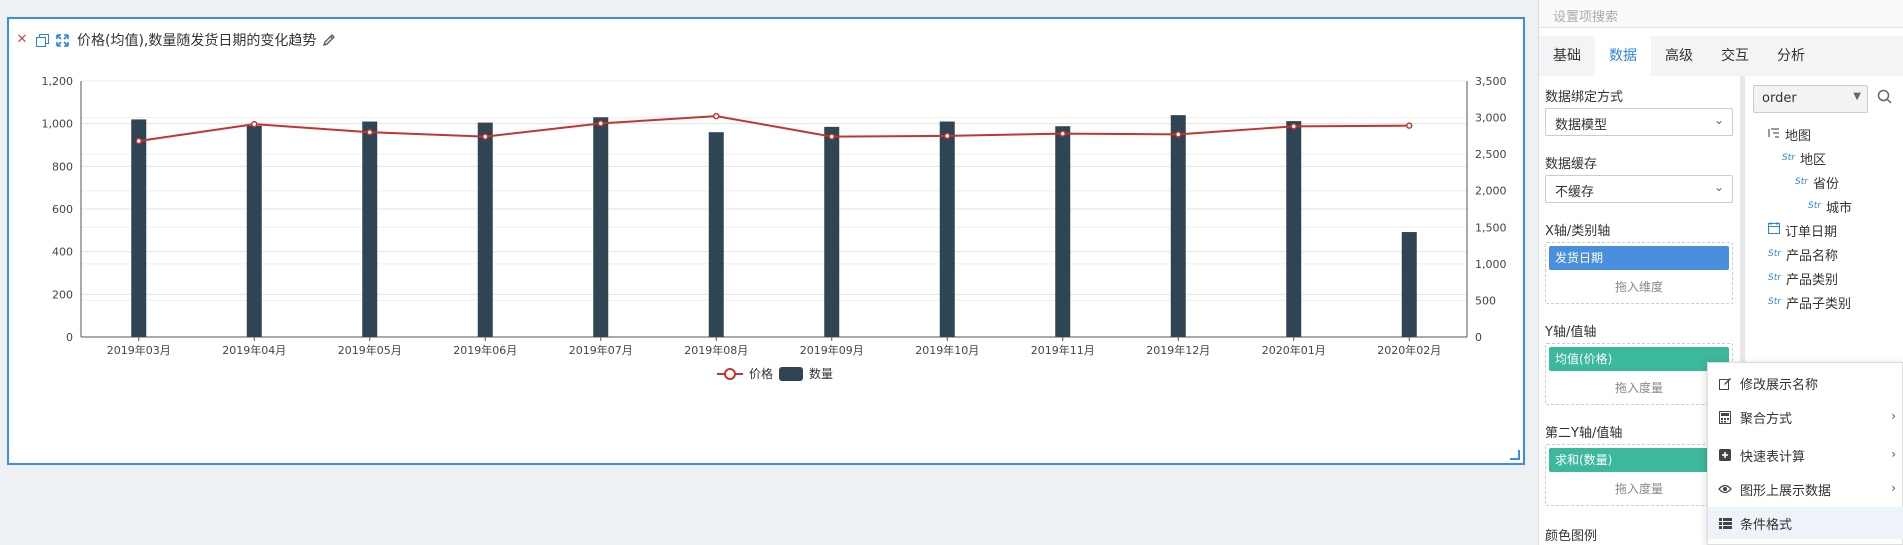 This screenshot has width=1903, height=545. Describe the element at coordinates (716, 234) in the screenshot. I see `bar-2019年08月` at that location.